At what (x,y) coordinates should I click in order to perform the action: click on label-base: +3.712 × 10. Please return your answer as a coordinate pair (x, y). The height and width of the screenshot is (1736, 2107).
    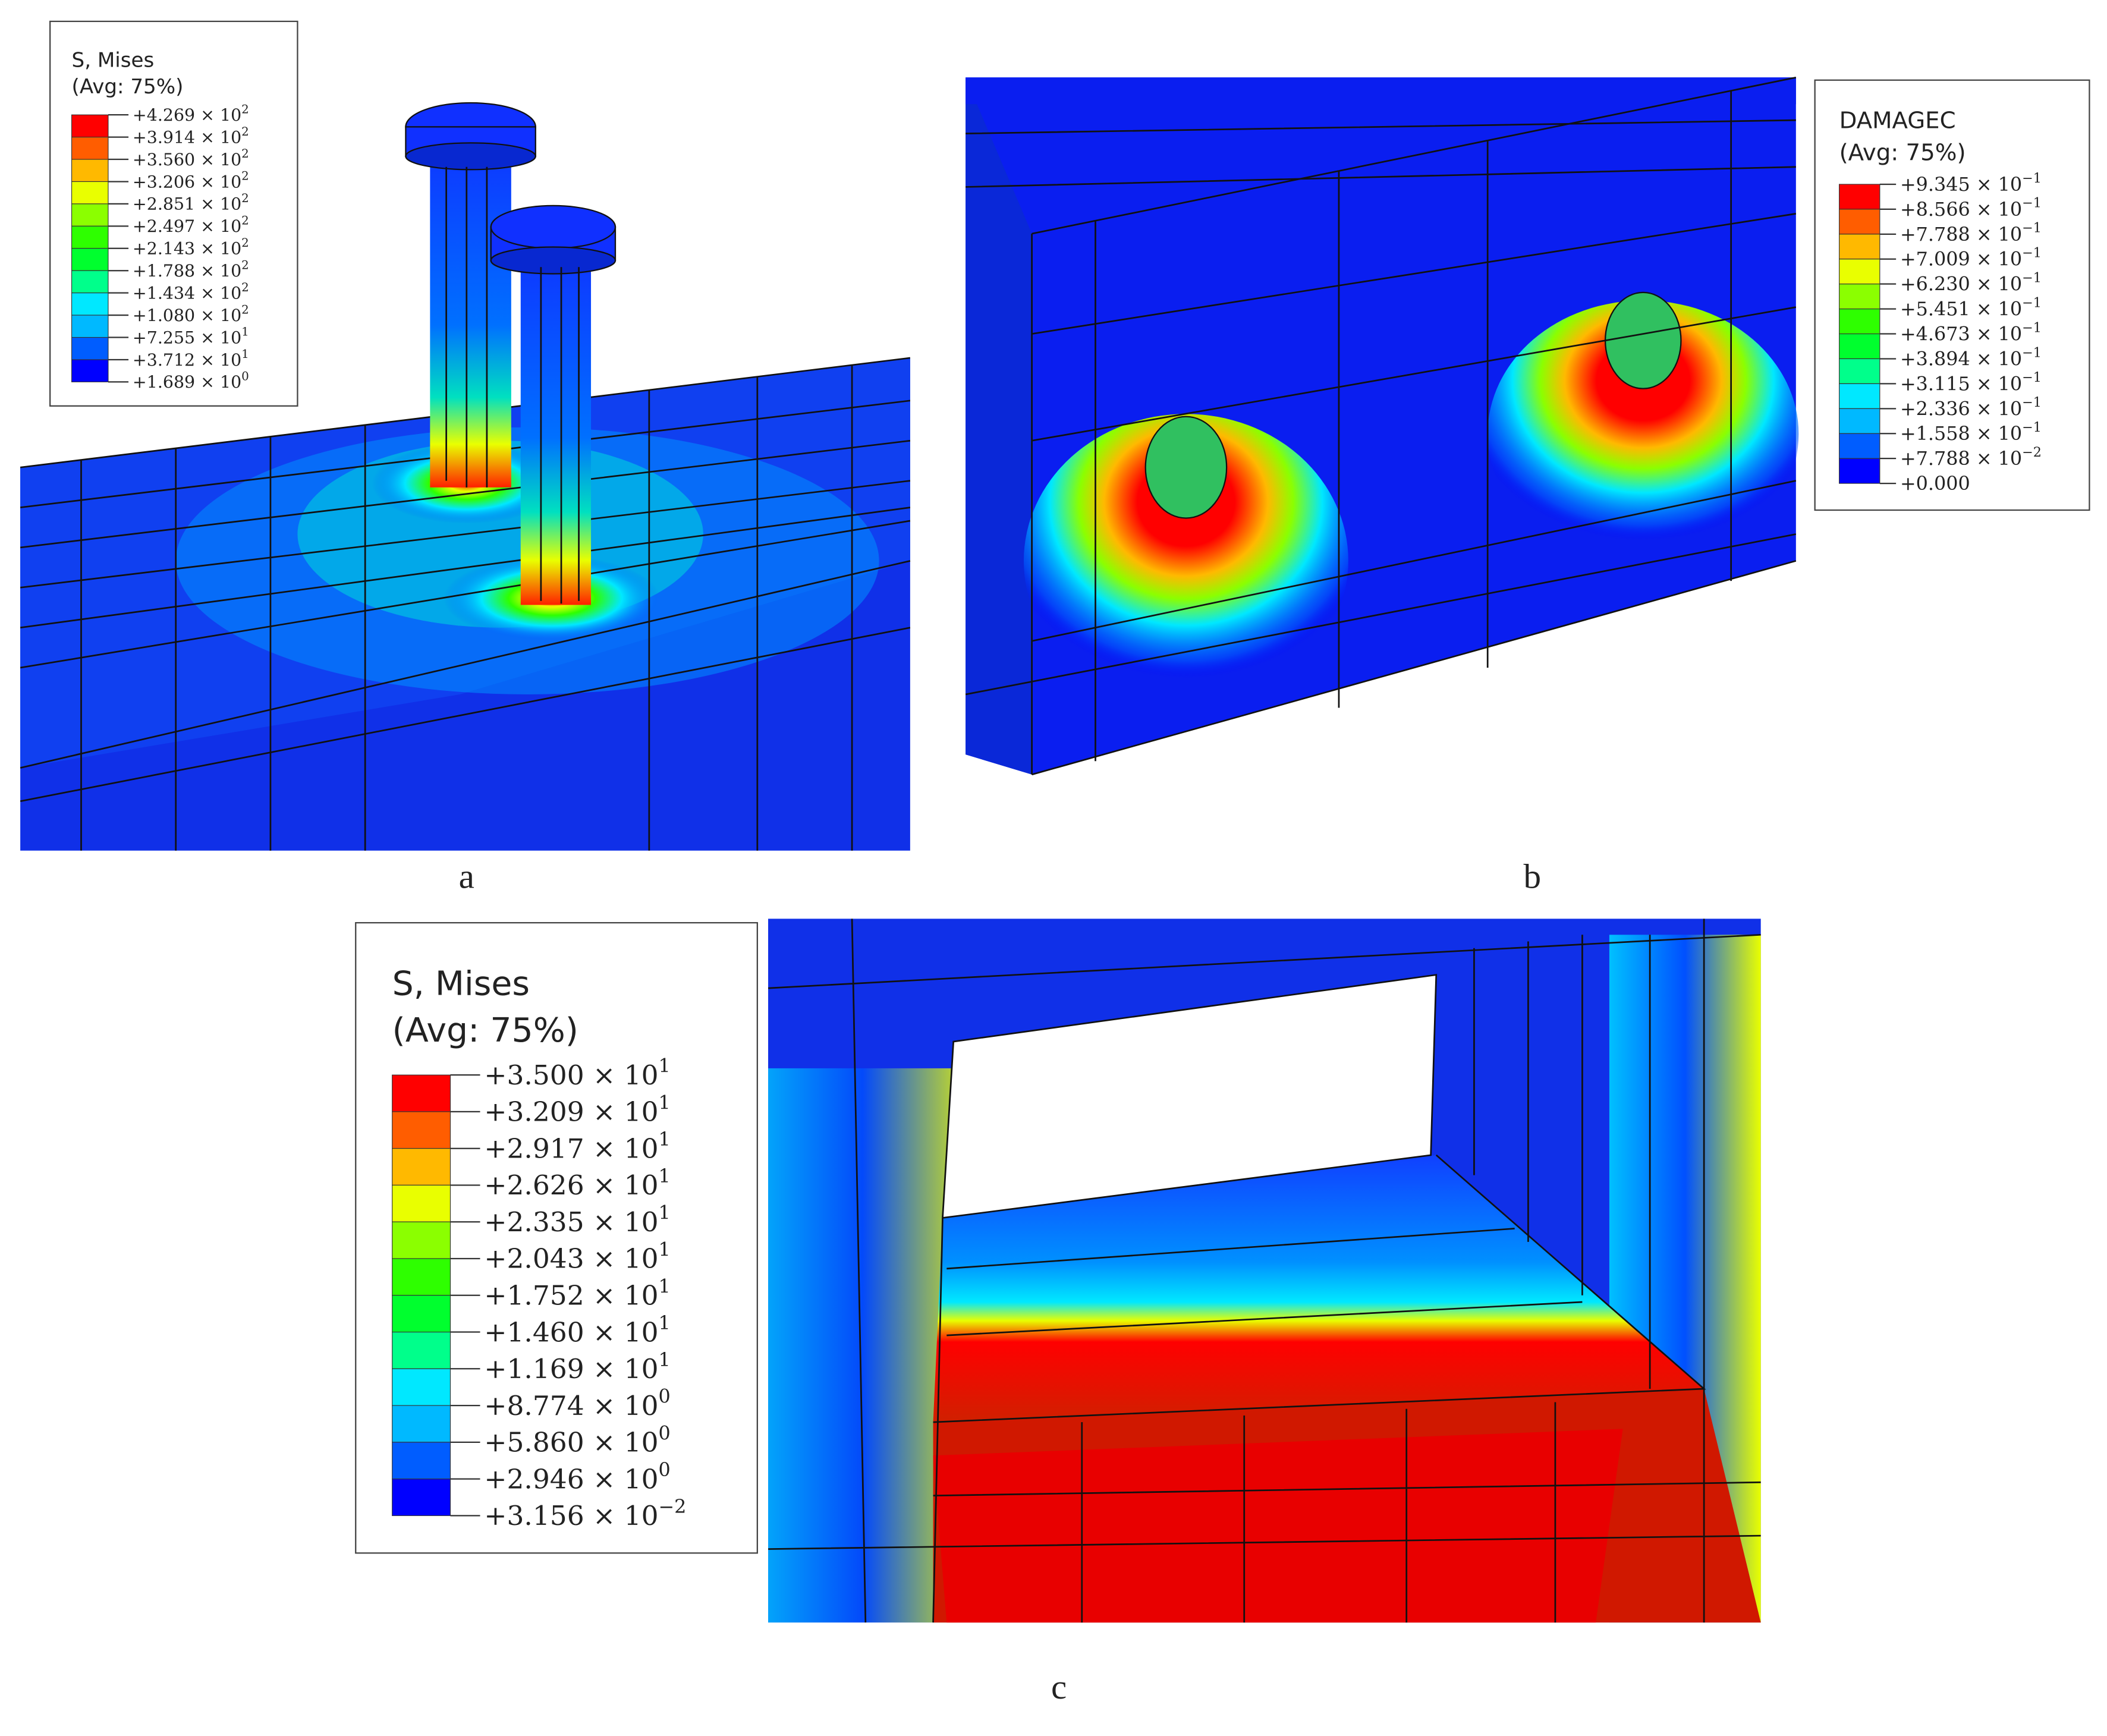
    Looking at the image, I should click on (187, 360).